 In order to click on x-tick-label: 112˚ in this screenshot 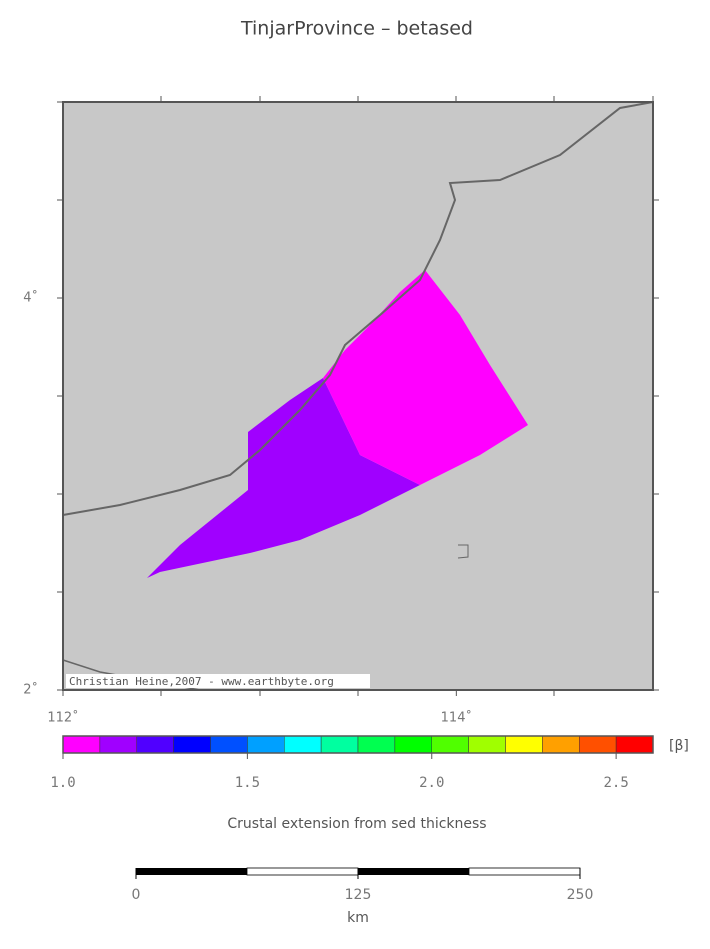, I will do `click(62, 718)`.